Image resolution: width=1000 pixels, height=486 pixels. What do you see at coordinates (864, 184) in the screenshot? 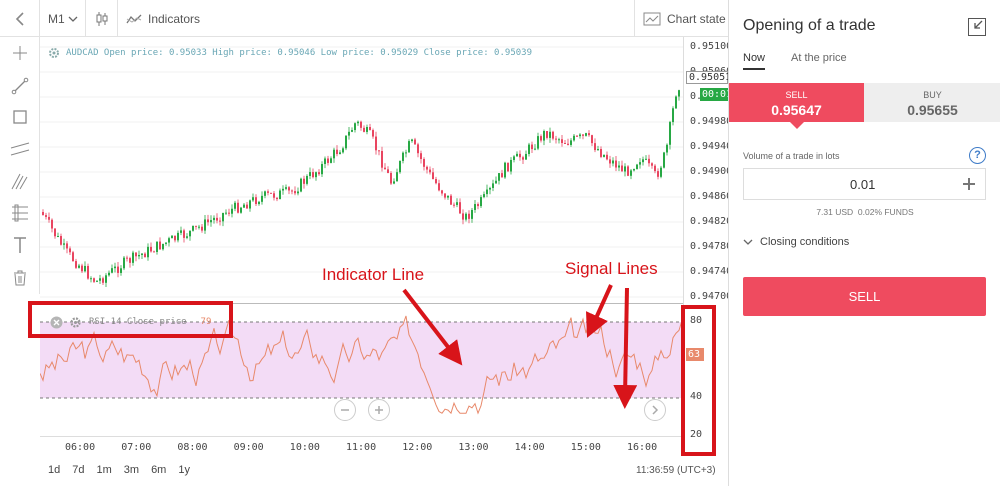
I see `volume-field: 0.01` at bounding box center [864, 184].